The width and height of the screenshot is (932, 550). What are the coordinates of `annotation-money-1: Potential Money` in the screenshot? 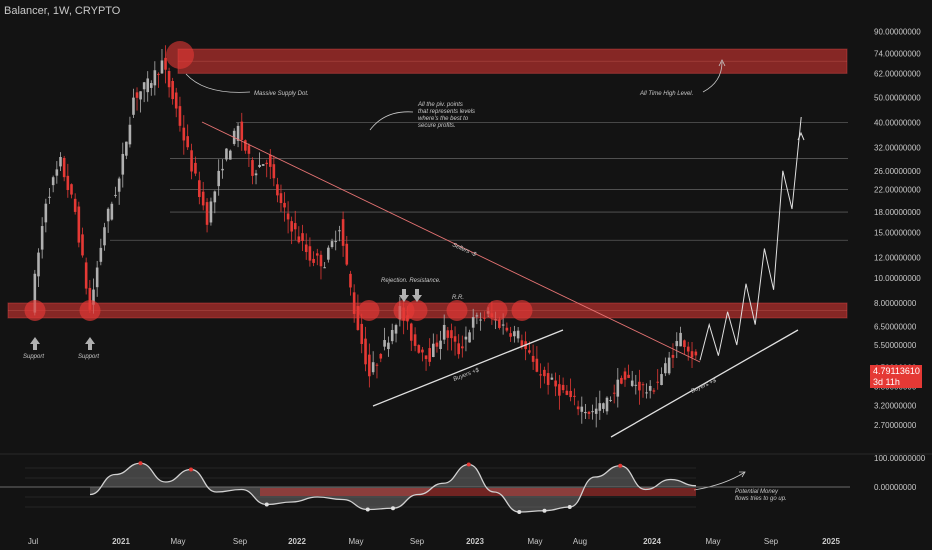 It's located at (757, 492).